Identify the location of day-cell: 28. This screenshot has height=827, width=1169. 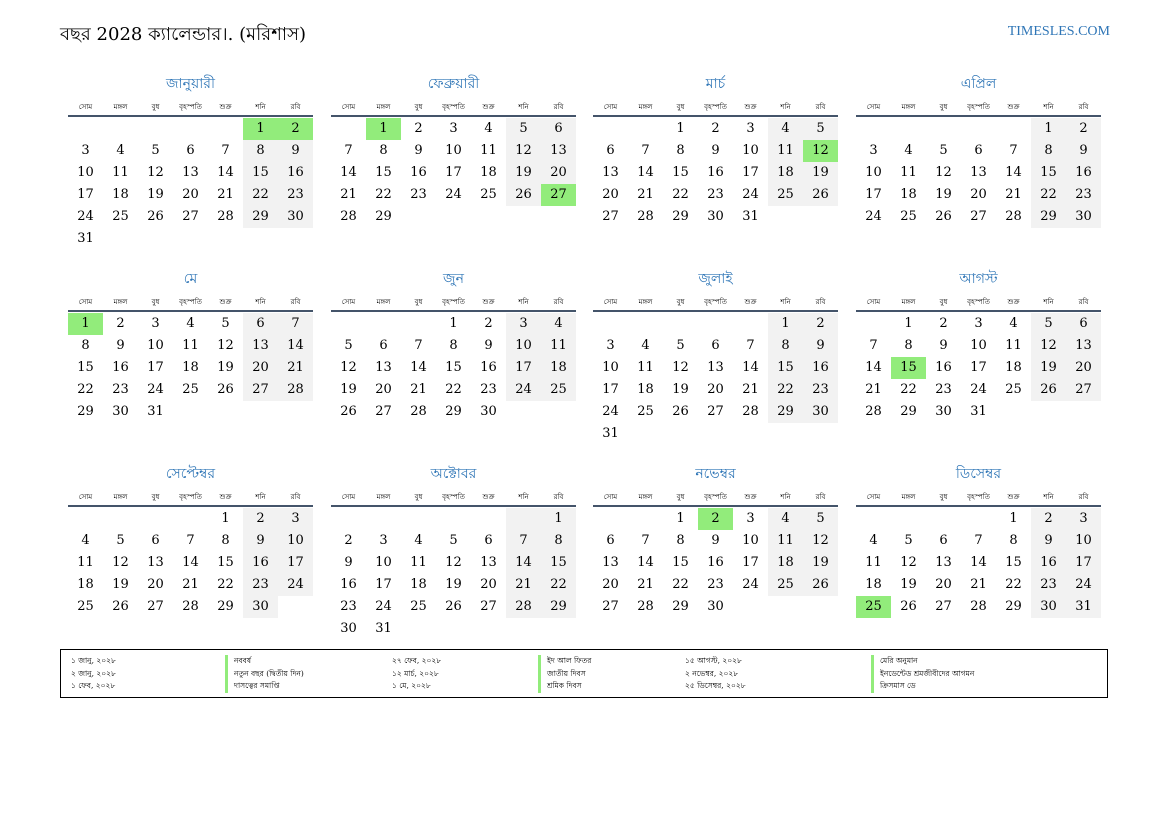
(1013, 216).